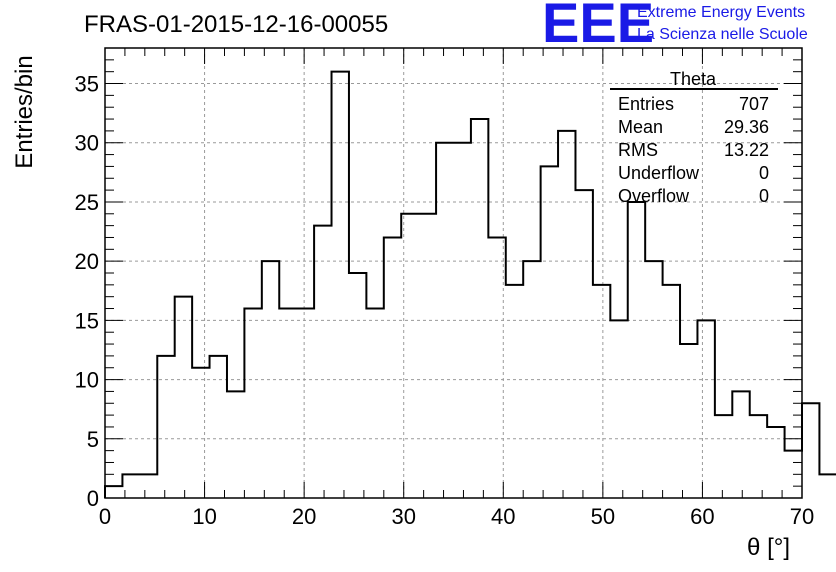 The width and height of the screenshot is (836, 572). I want to click on x-tick-label: 30, so click(403, 516).